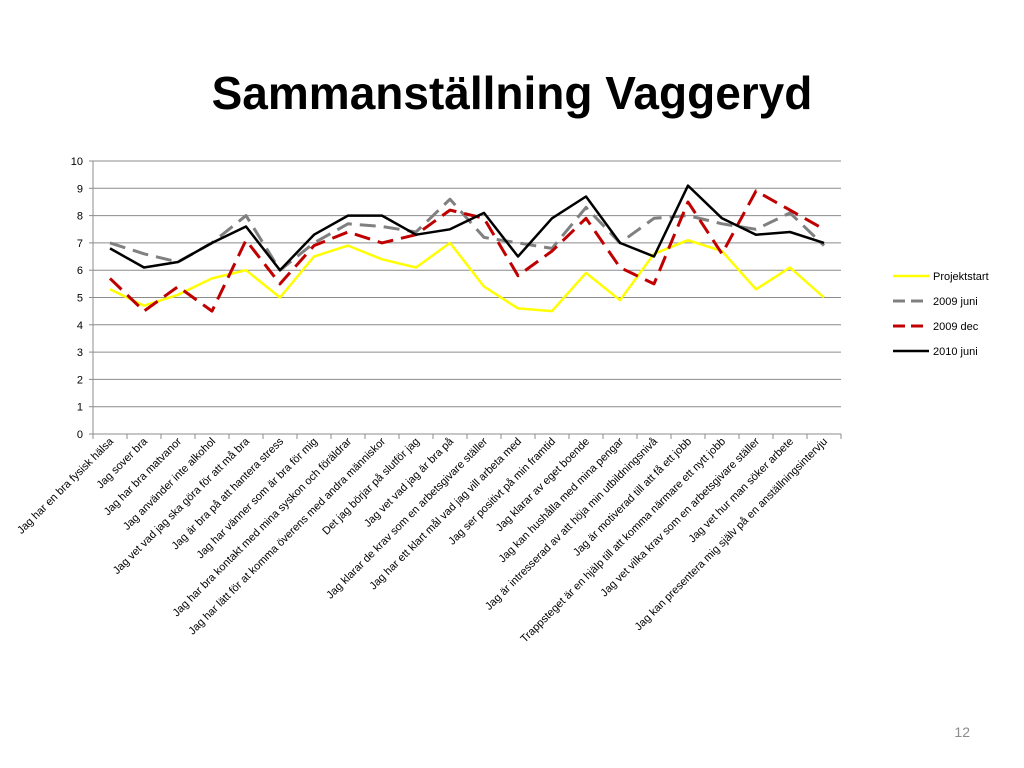 Image resolution: width=1024 pixels, height=768 pixels. Describe the element at coordinates (80, 380) in the screenshot. I see `y-tick-label: 2` at that location.